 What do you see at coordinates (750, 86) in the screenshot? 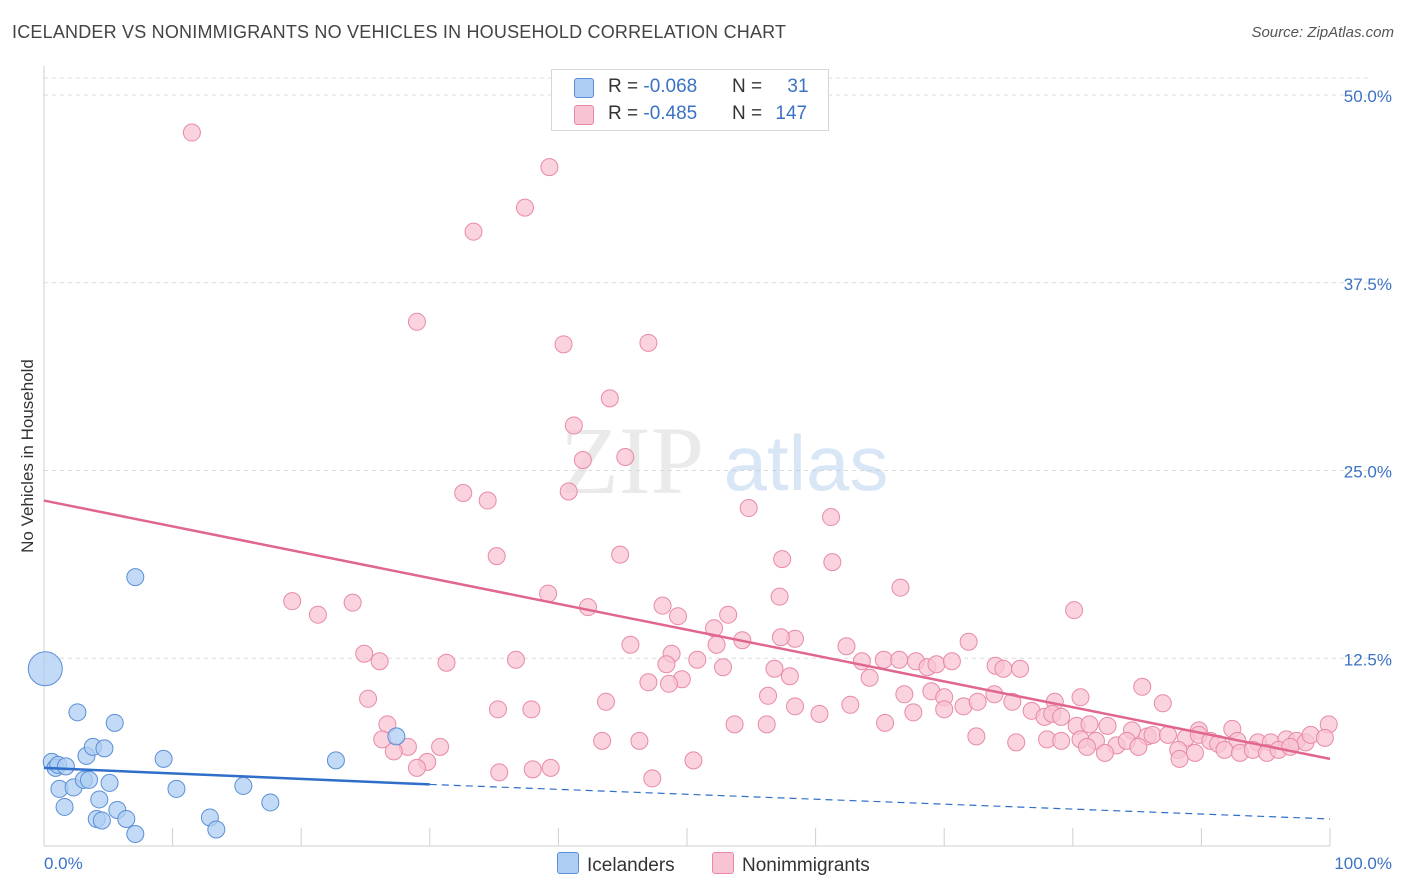
I see `legend-n-label: N =` at bounding box center [750, 86].